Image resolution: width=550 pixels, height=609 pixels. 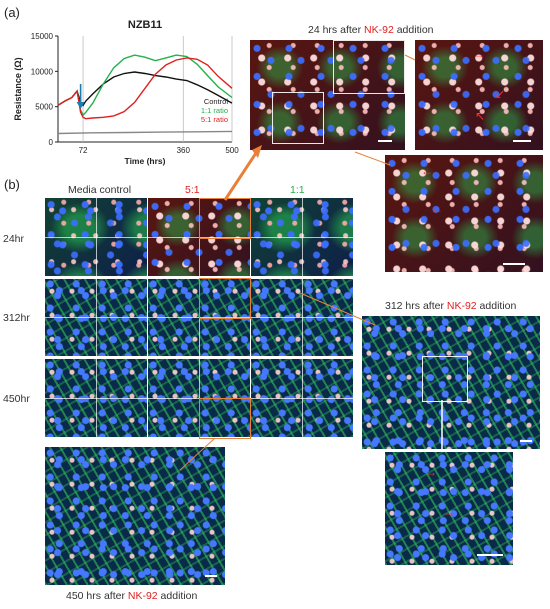 I want to click on mid-caption: 312 hrs after NK-92 addition, so click(x=450, y=306).